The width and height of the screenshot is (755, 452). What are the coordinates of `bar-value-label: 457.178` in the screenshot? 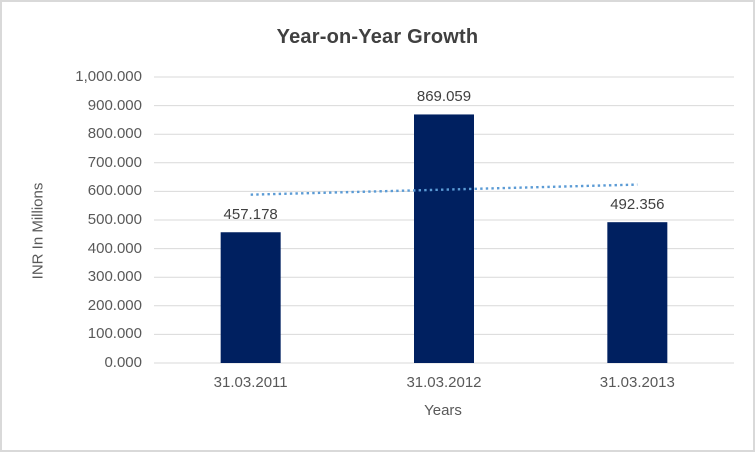 It's located at (250, 215).